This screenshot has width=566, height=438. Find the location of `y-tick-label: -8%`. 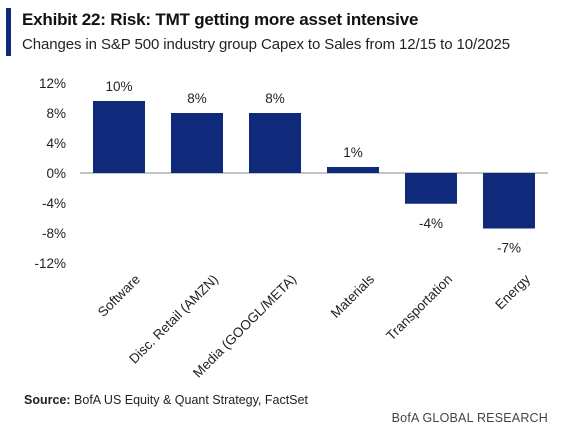

y-tick-label: -8% is located at coordinates (54, 233).